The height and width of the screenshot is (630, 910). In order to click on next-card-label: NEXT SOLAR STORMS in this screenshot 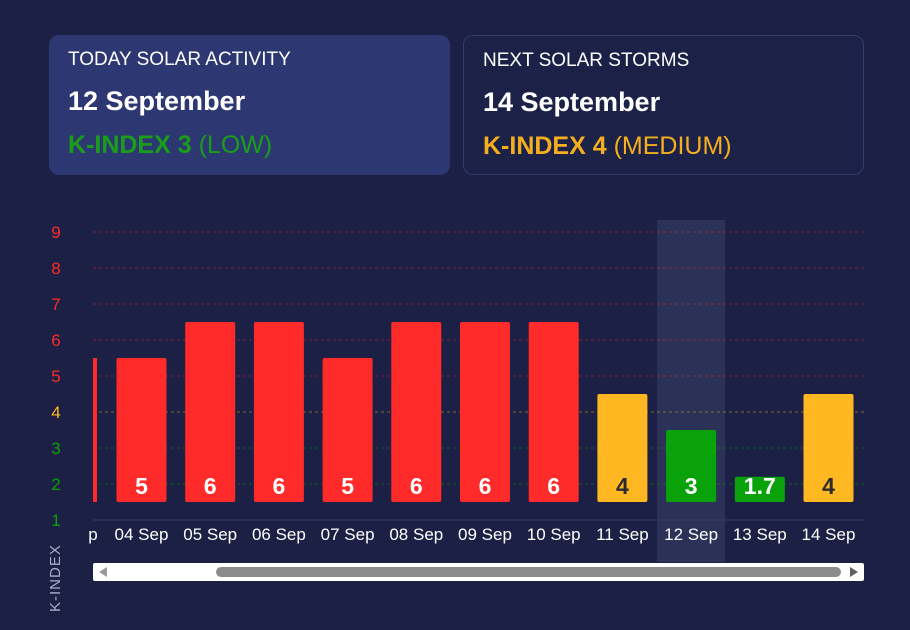, I will do `click(586, 60)`.